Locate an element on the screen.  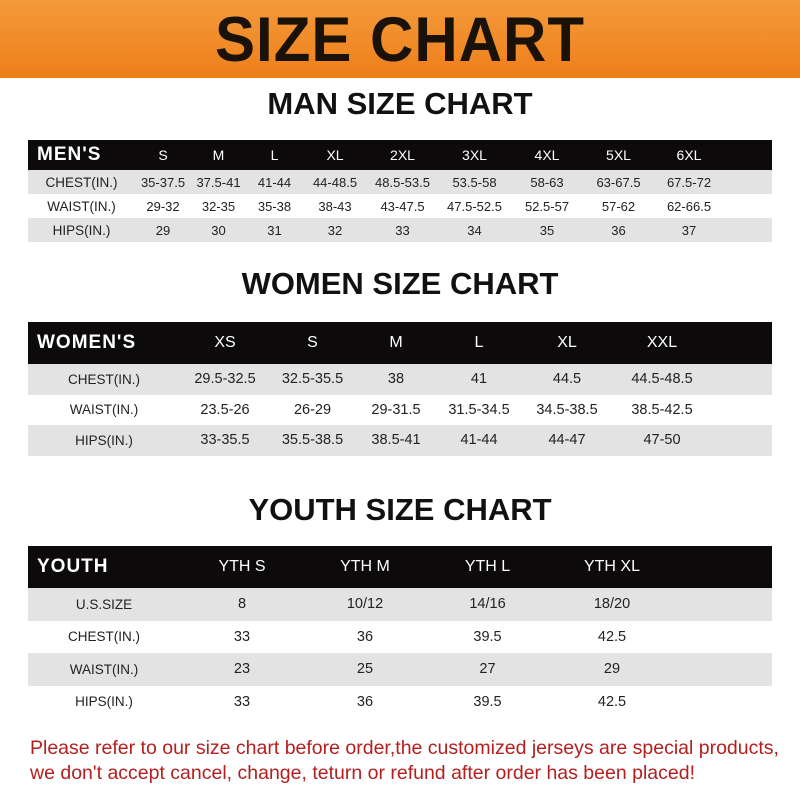
cell: 44-48.5 is located at coordinates (335, 182).